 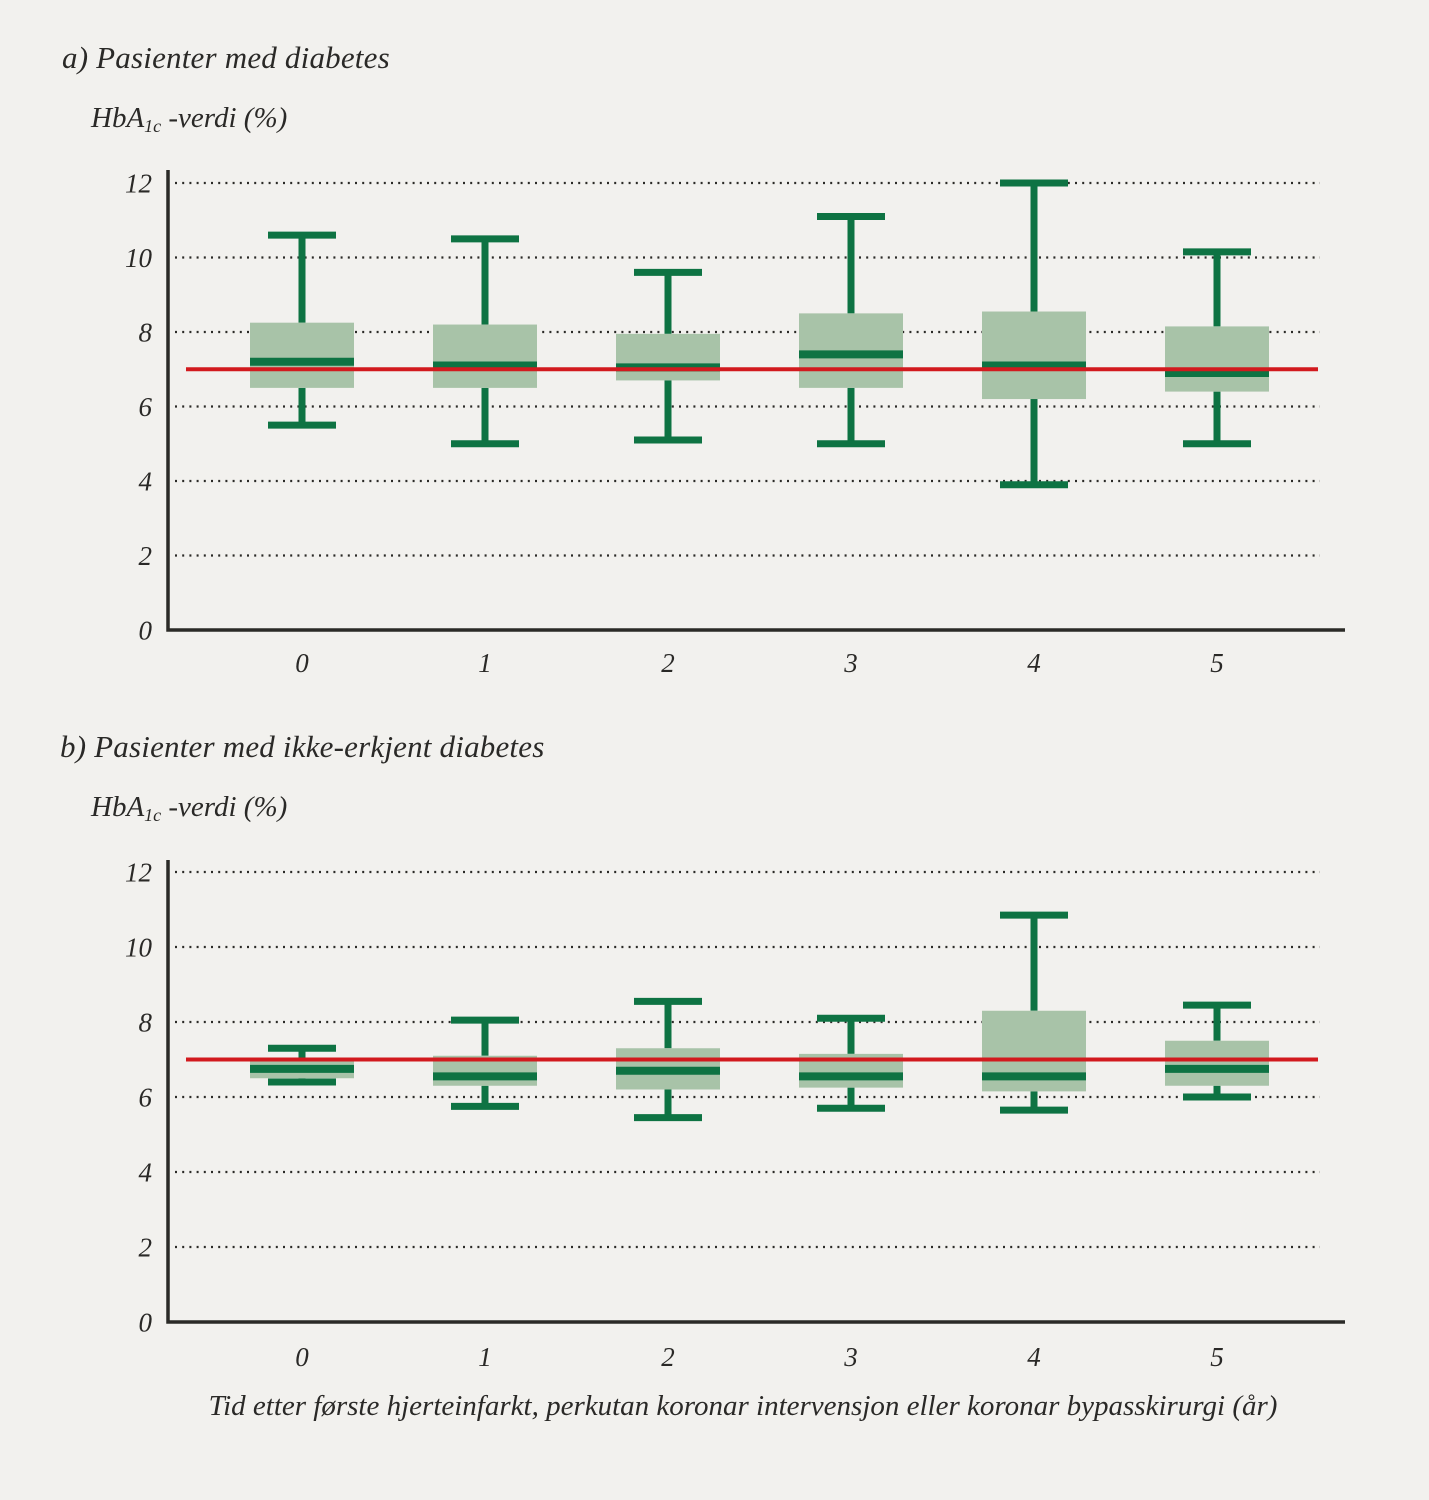 I want to click on panel-a-ylabel: HbA1c -verdi (%), so click(x=189, y=119).